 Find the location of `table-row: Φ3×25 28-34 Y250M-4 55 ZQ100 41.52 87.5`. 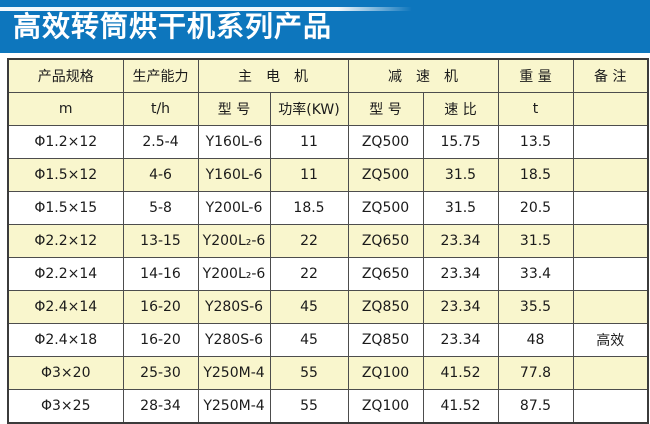

table-row: Φ3×25 28-34 Y250M-4 55 ZQ100 41.52 87.5 is located at coordinates (328, 406).